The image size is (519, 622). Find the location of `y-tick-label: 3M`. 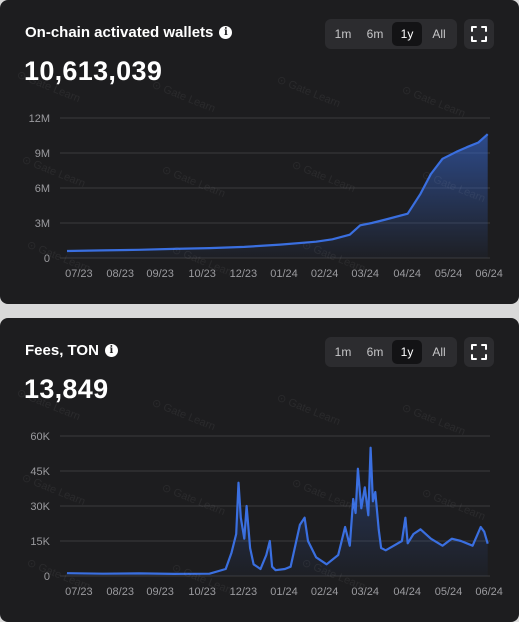

y-tick-label: 3M is located at coordinates (42, 224).